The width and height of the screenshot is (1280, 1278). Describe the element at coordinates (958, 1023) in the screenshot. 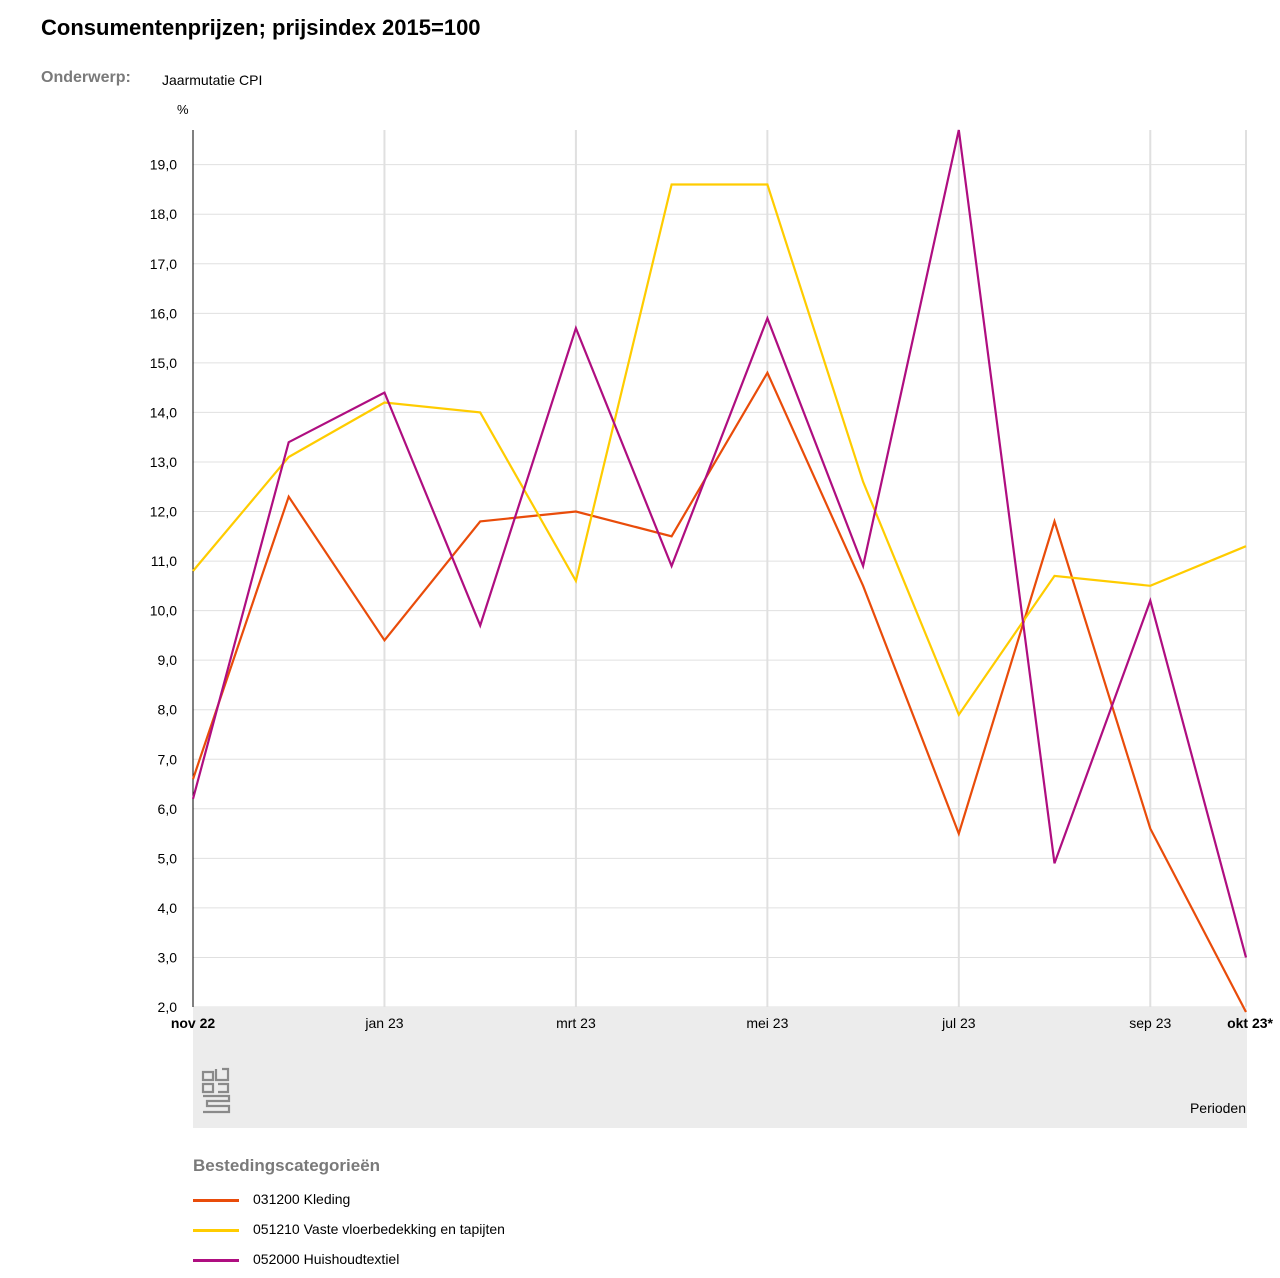

I see `x-tick-label: jul 23` at that location.